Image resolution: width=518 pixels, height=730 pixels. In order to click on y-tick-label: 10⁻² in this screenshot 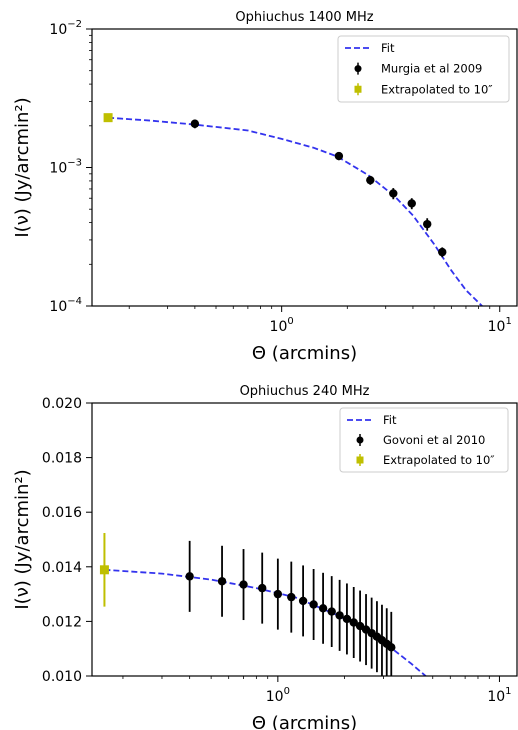, I will do `click(65, 28)`.